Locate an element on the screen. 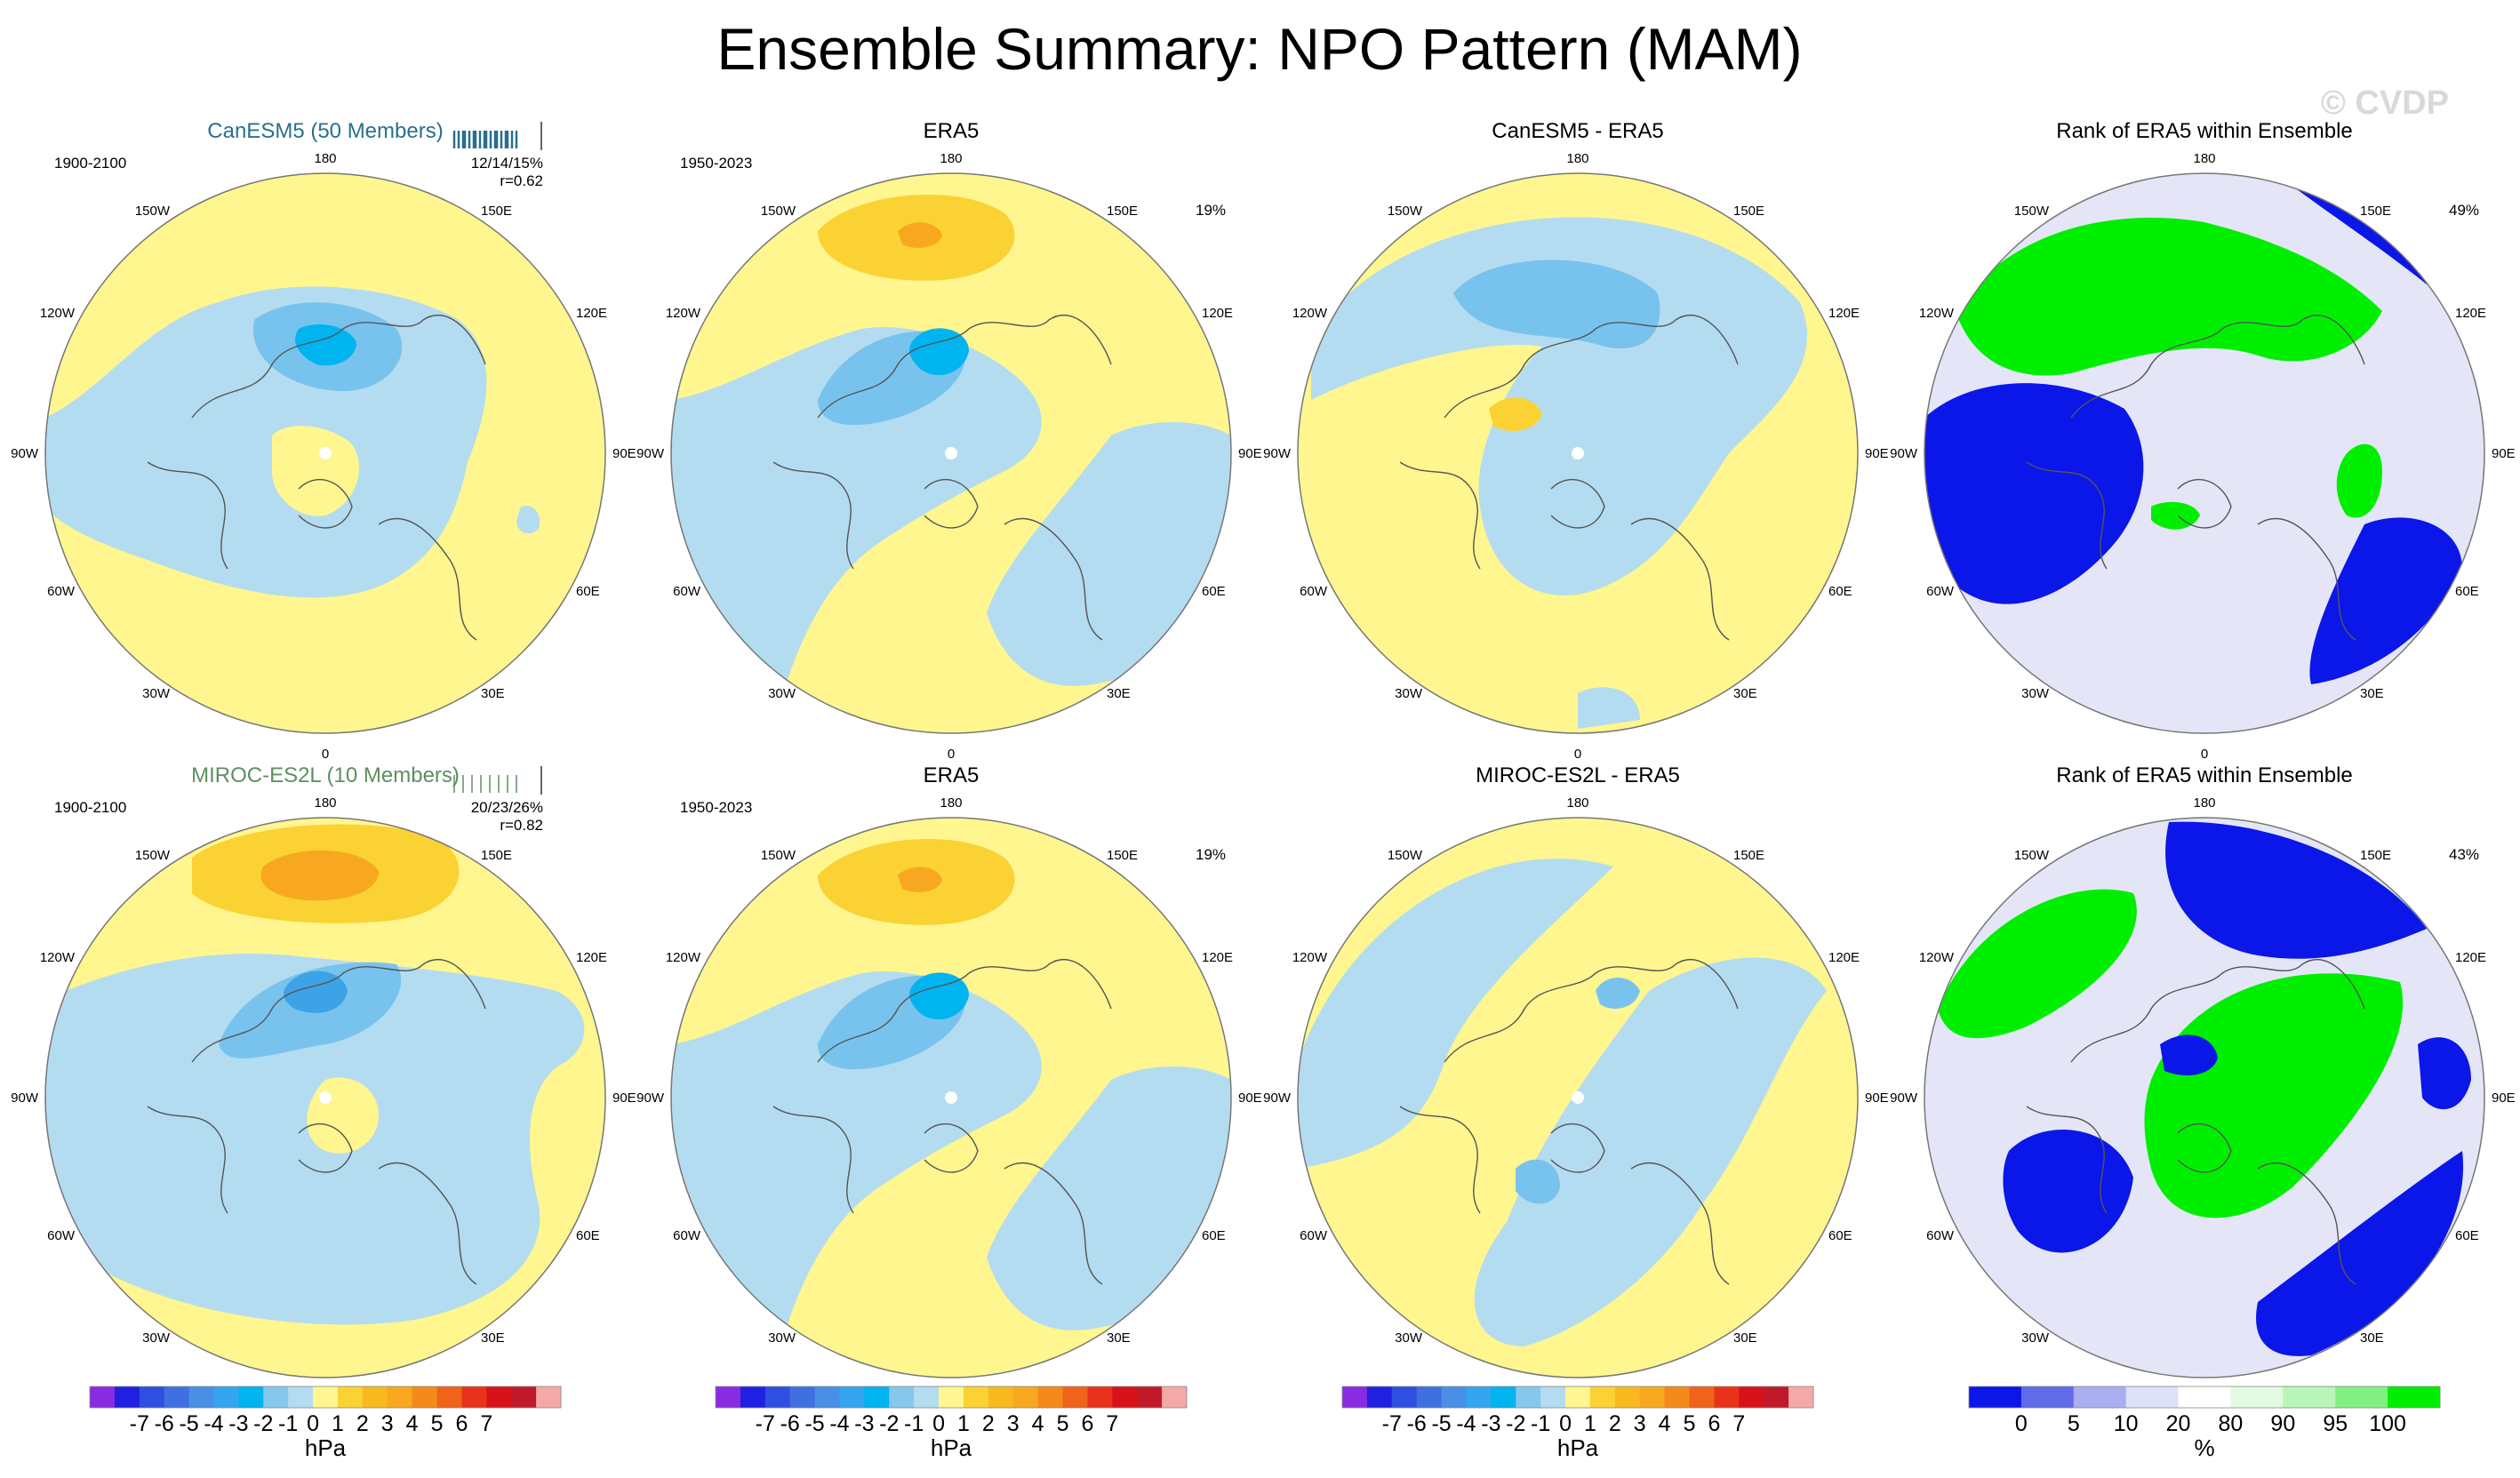 The image size is (2520, 1478). colorbar-tick-label: -5 is located at coordinates (1441, 1423).